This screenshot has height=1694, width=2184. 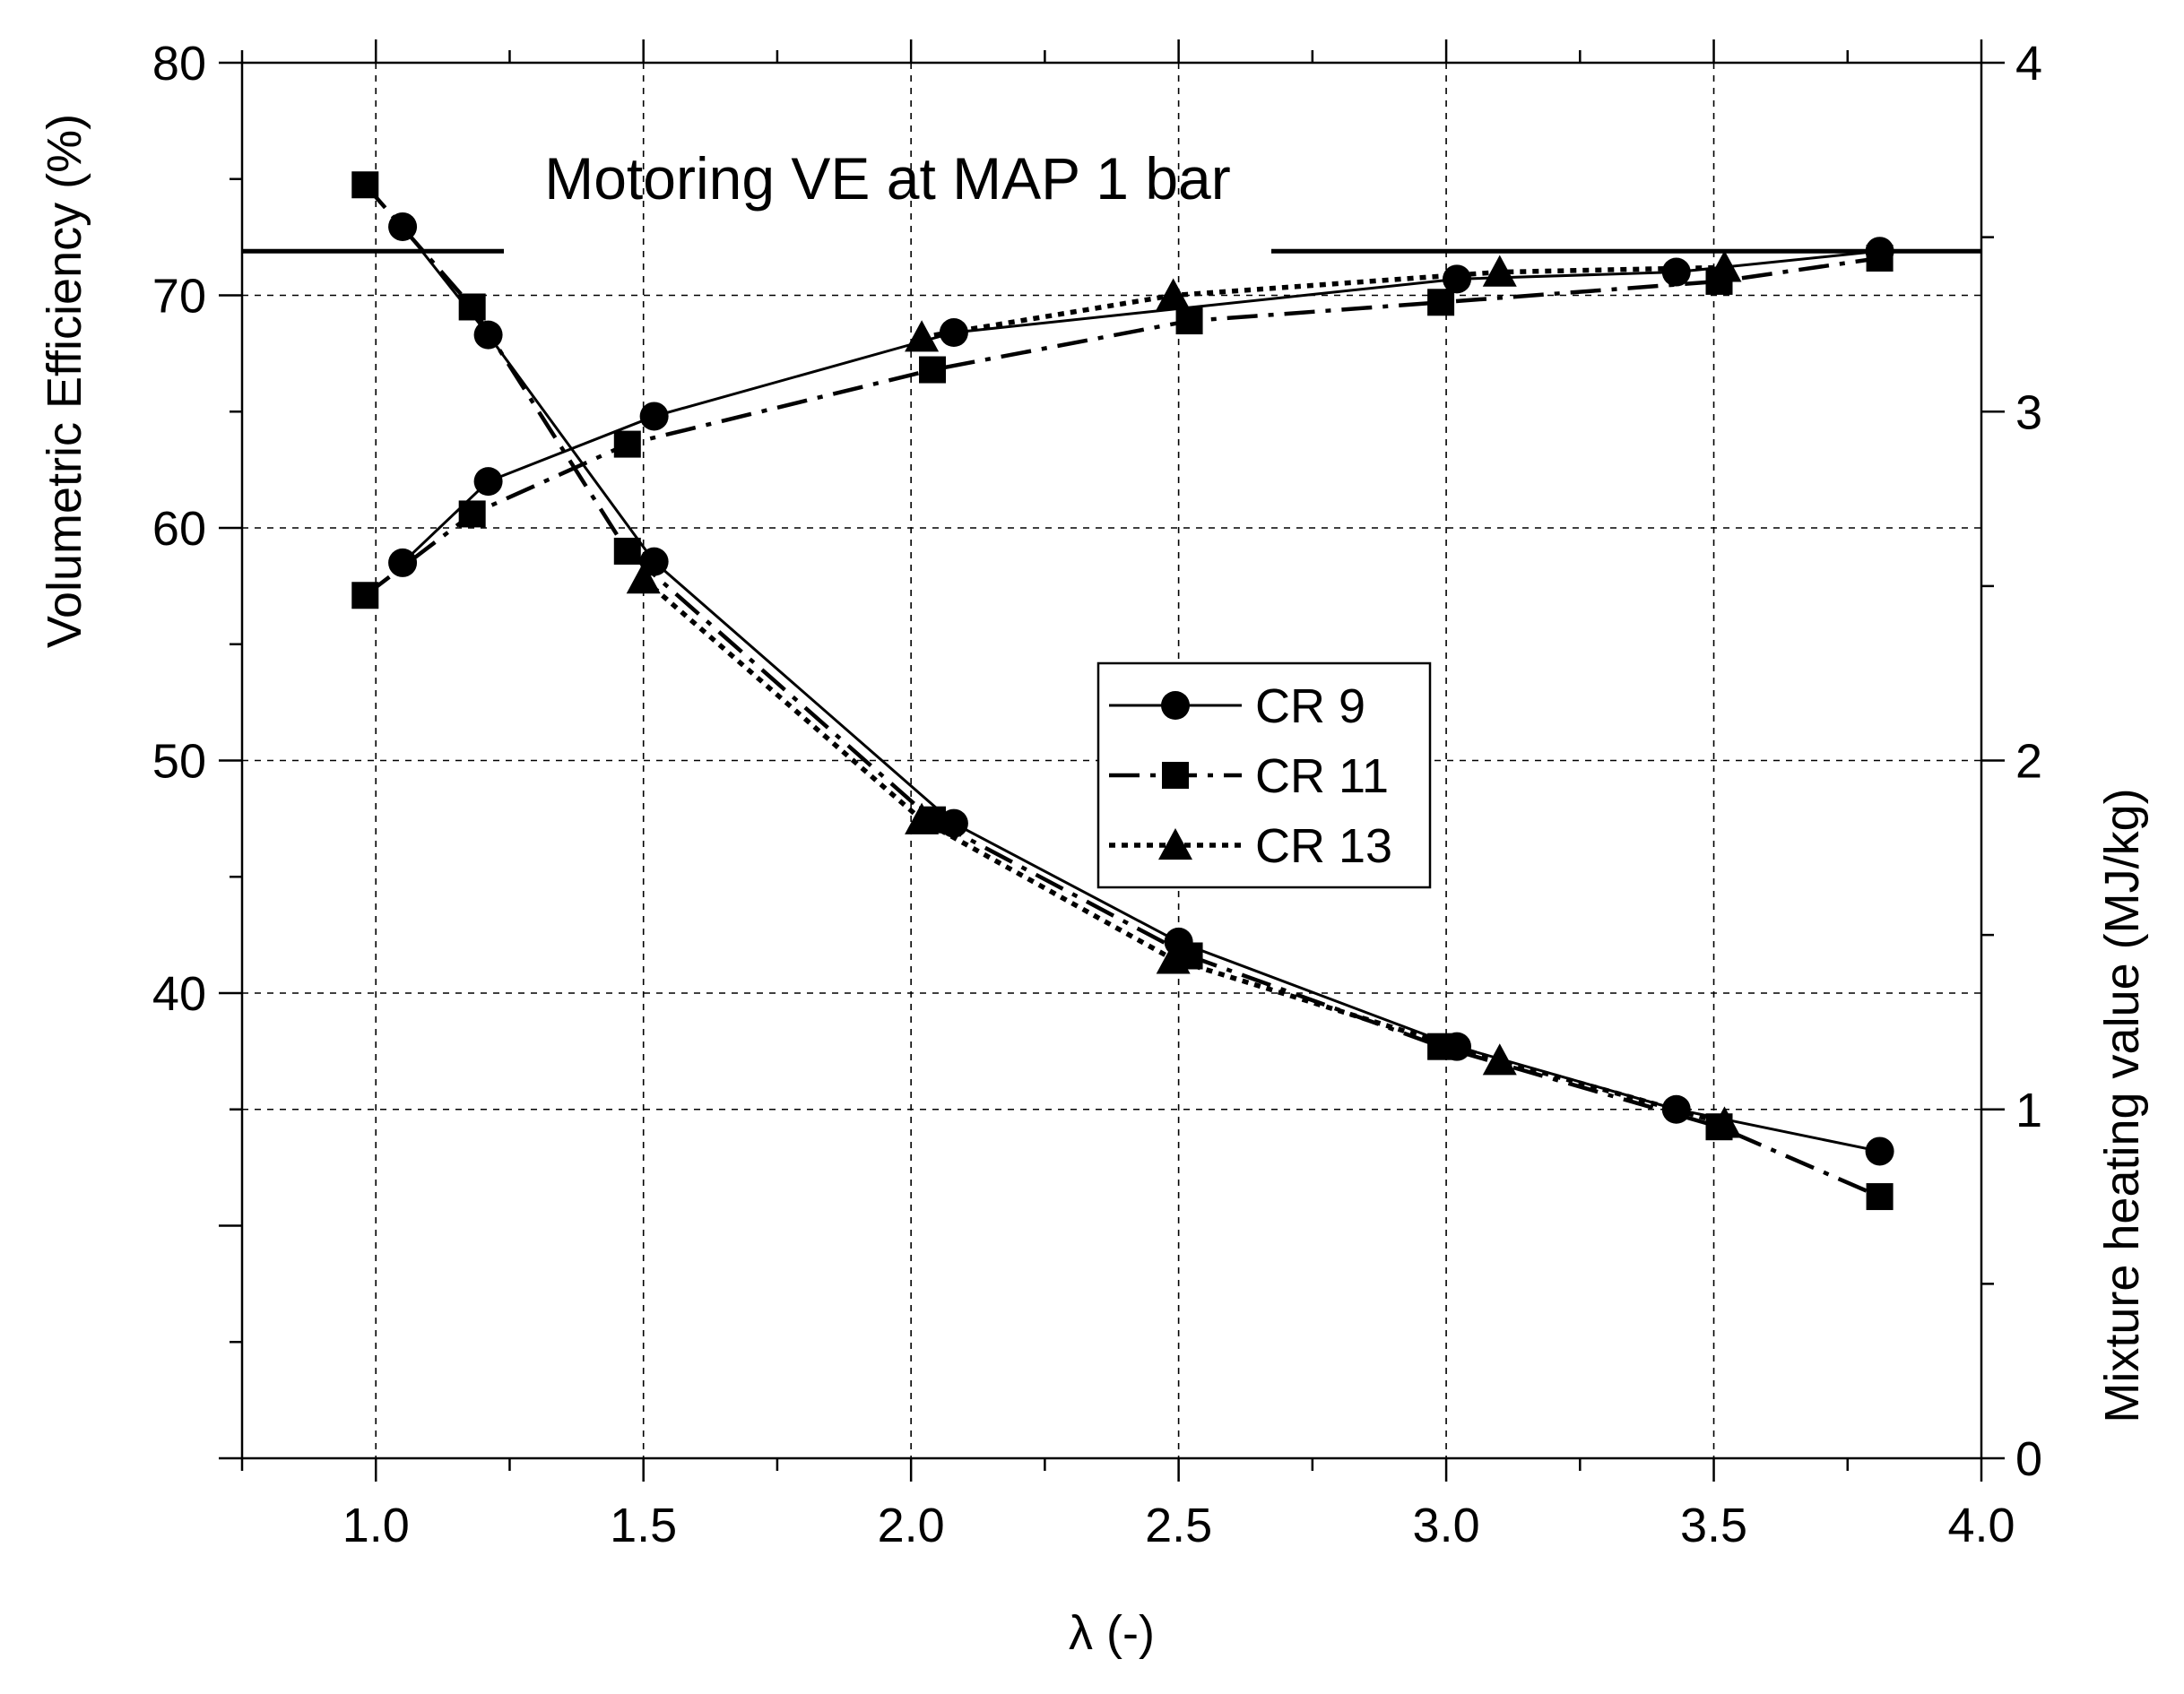 I want to click on annotation-group: Motoring VE at MAP 1 bar, so click(x=1111, y=199).